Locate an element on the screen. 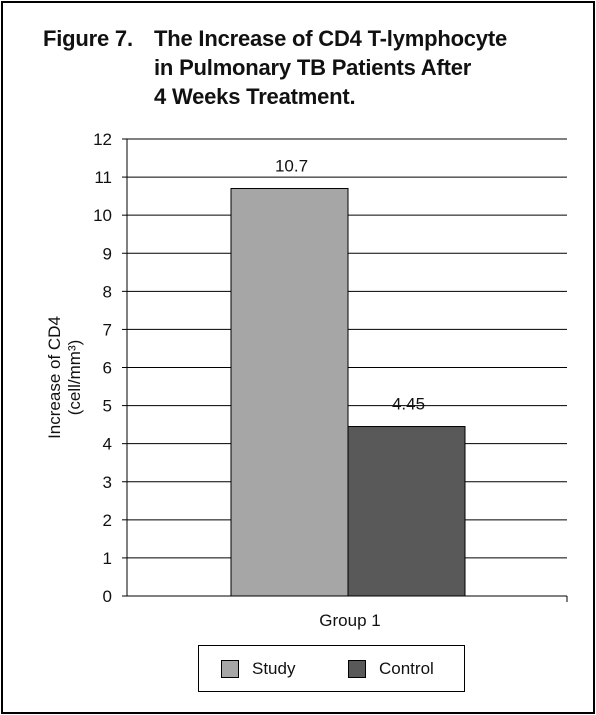 This screenshot has width=596, height=715. bar-study is located at coordinates (289, 392).